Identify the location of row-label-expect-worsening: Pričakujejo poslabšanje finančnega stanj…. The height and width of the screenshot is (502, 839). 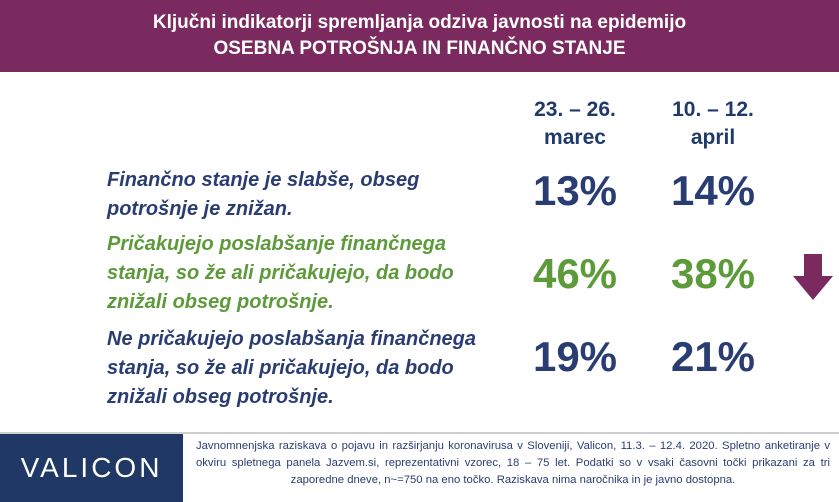
(302, 273).